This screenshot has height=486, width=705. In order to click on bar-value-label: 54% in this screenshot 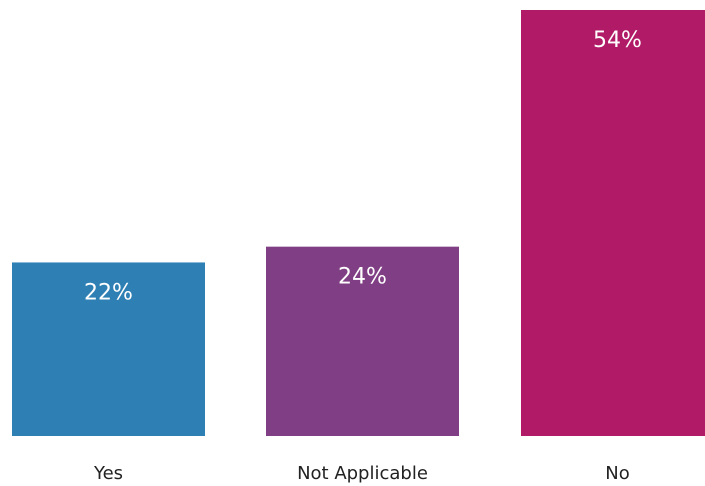, I will do `click(617, 40)`.